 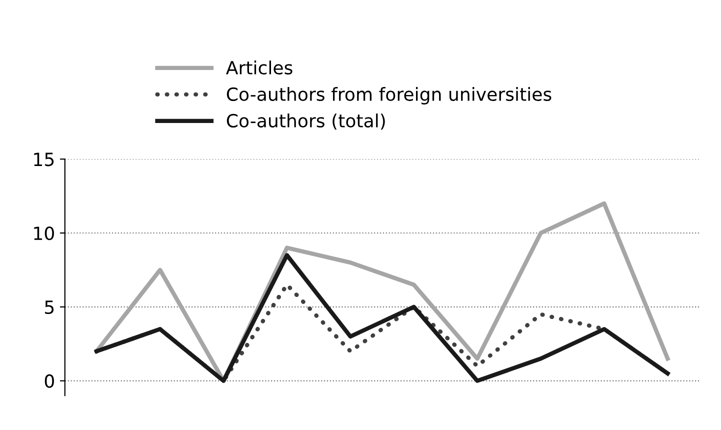 I want to click on legend-label: Co-authors (total), so click(x=305, y=122).